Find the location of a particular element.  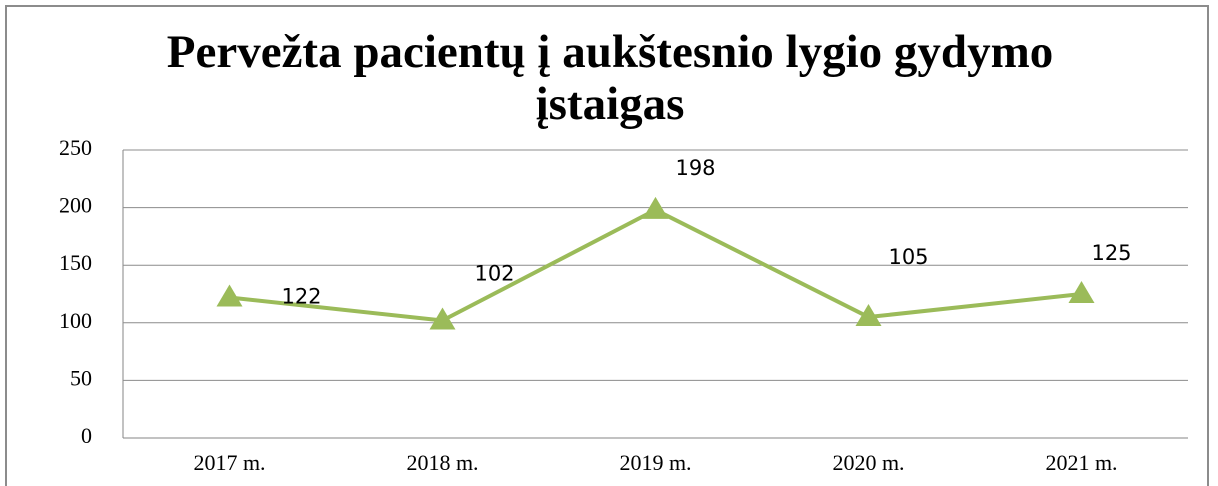

data-label: 198 is located at coordinates (695, 168).